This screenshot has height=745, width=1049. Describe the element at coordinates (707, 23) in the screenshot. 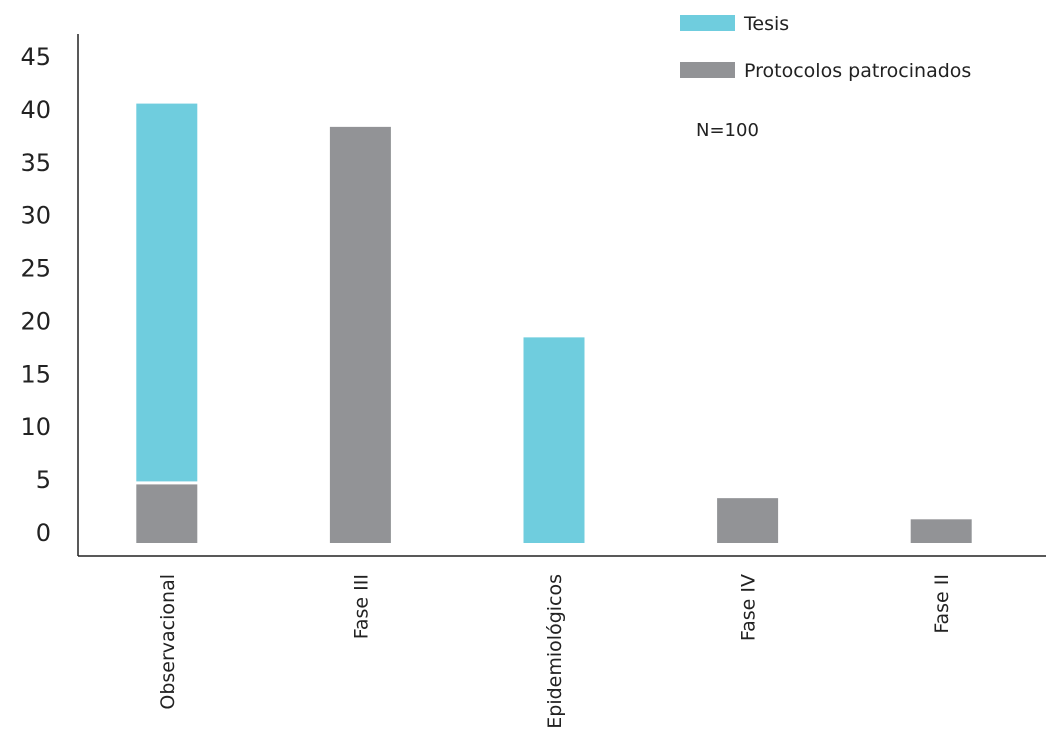

I see `legend-swatch-tesis` at that location.